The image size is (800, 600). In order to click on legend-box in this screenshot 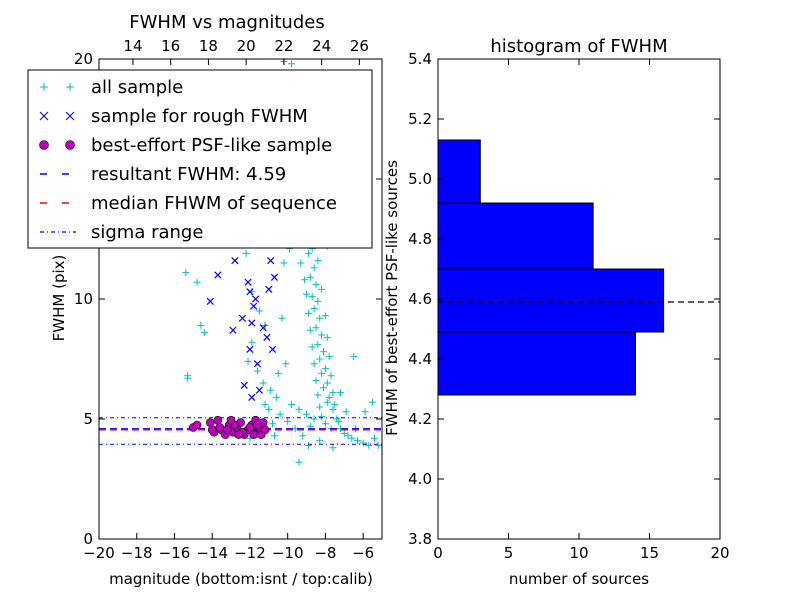, I will do `click(200, 159)`.